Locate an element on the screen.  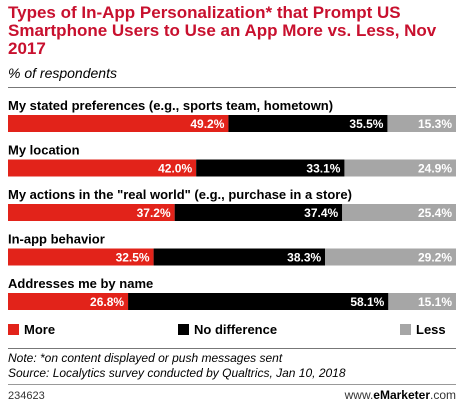
brand-prefix: www. is located at coordinates (359, 395).